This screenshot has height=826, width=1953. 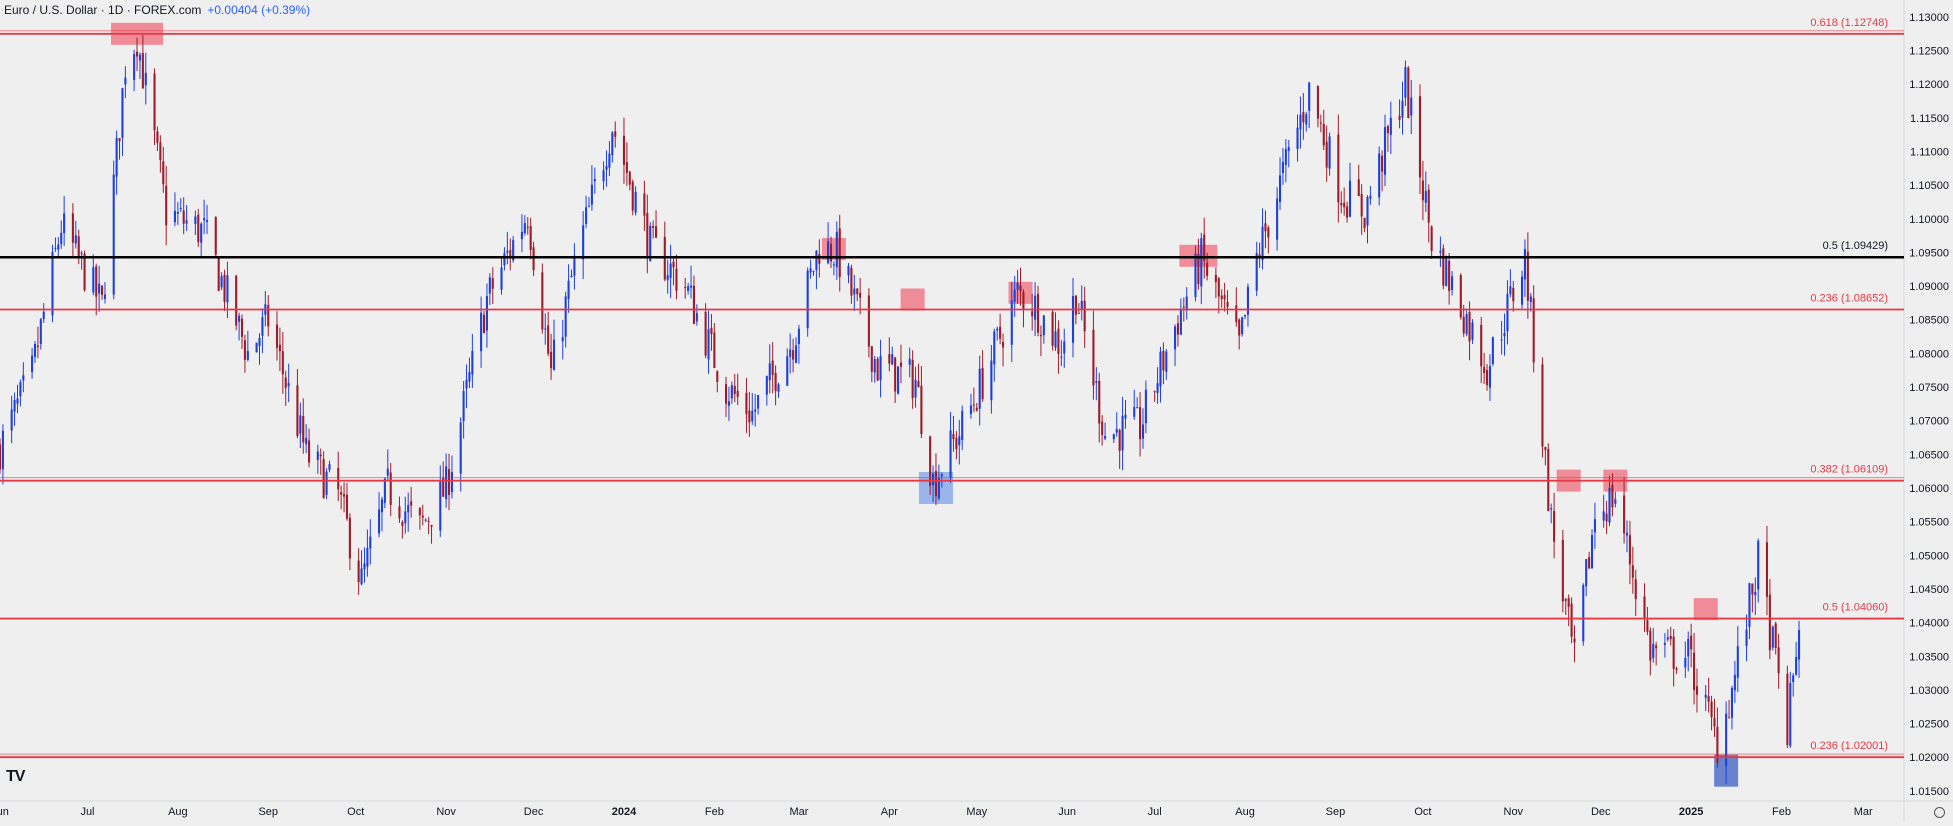 I want to click on time-tick-label: Apr, so click(x=889, y=812).